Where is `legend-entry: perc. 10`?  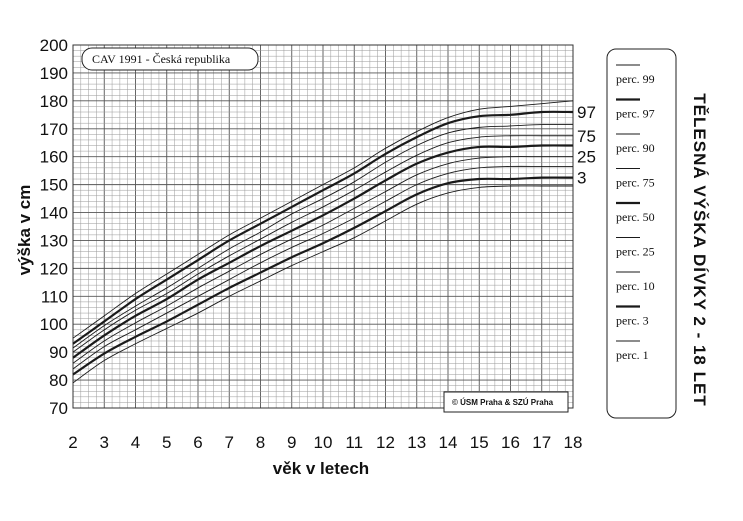 legend-entry: perc. 10 is located at coordinates (635, 286).